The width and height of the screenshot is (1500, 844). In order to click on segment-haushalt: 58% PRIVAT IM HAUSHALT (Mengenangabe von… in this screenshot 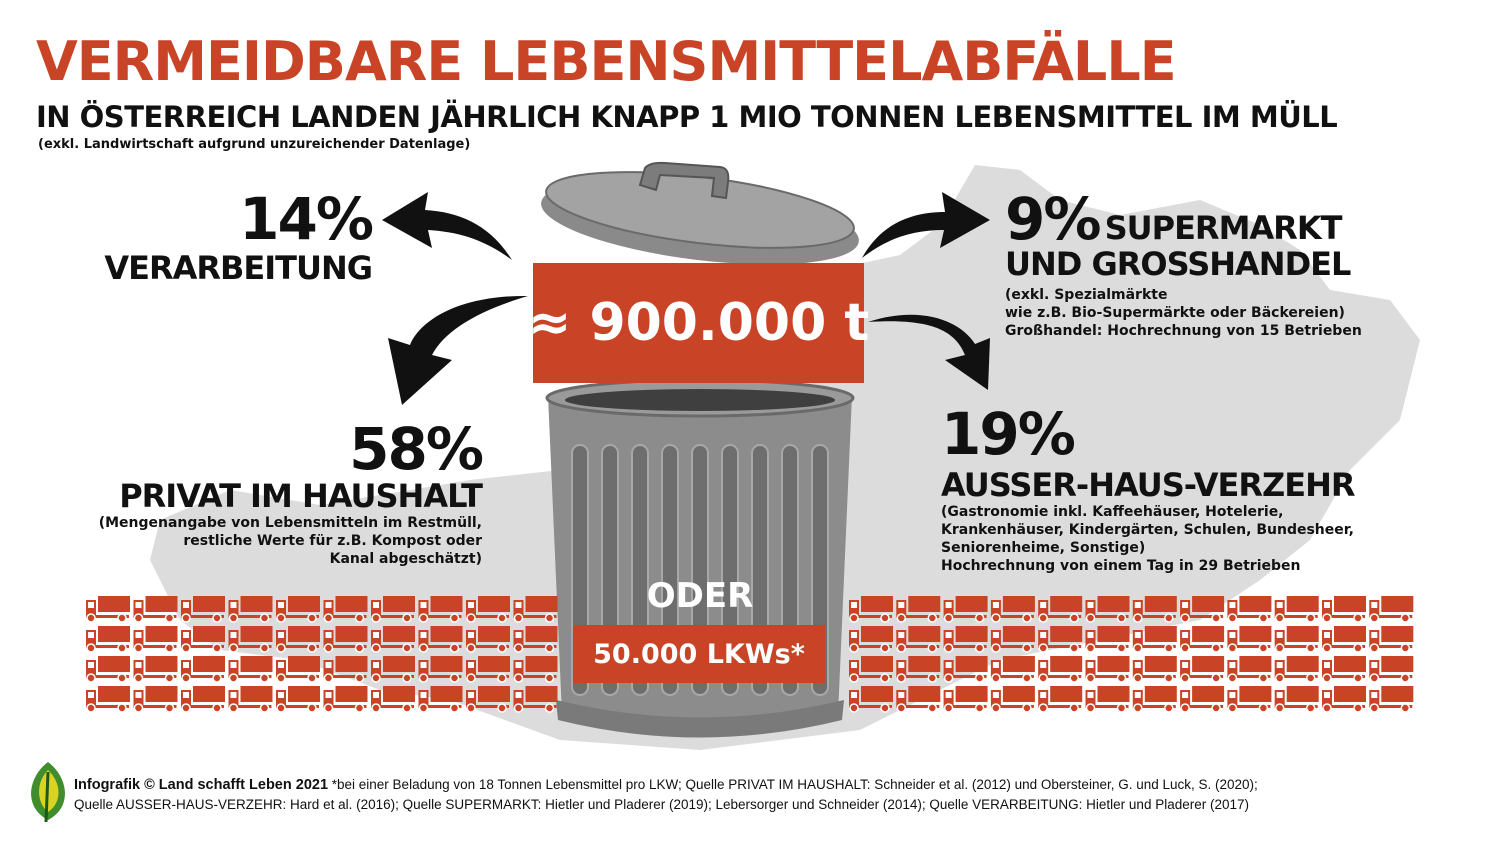, I will do `click(291, 494)`.